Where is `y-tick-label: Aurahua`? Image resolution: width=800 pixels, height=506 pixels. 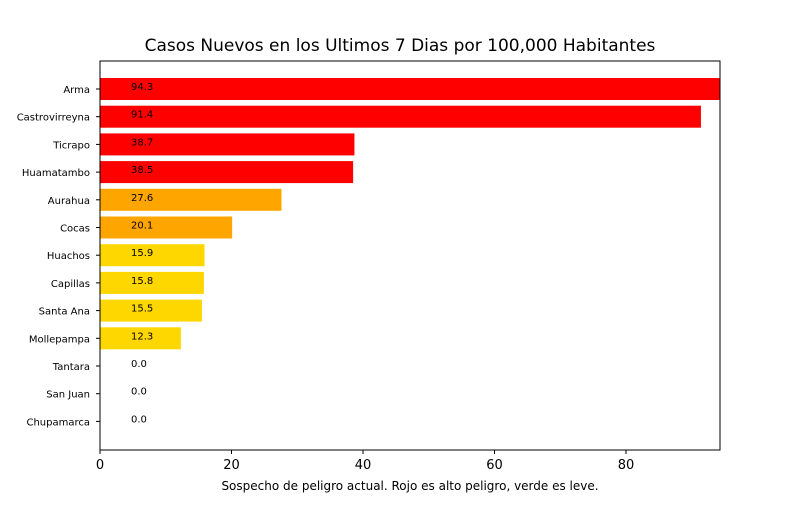 y-tick-label: Aurahua is located at coordinates (69, 201).